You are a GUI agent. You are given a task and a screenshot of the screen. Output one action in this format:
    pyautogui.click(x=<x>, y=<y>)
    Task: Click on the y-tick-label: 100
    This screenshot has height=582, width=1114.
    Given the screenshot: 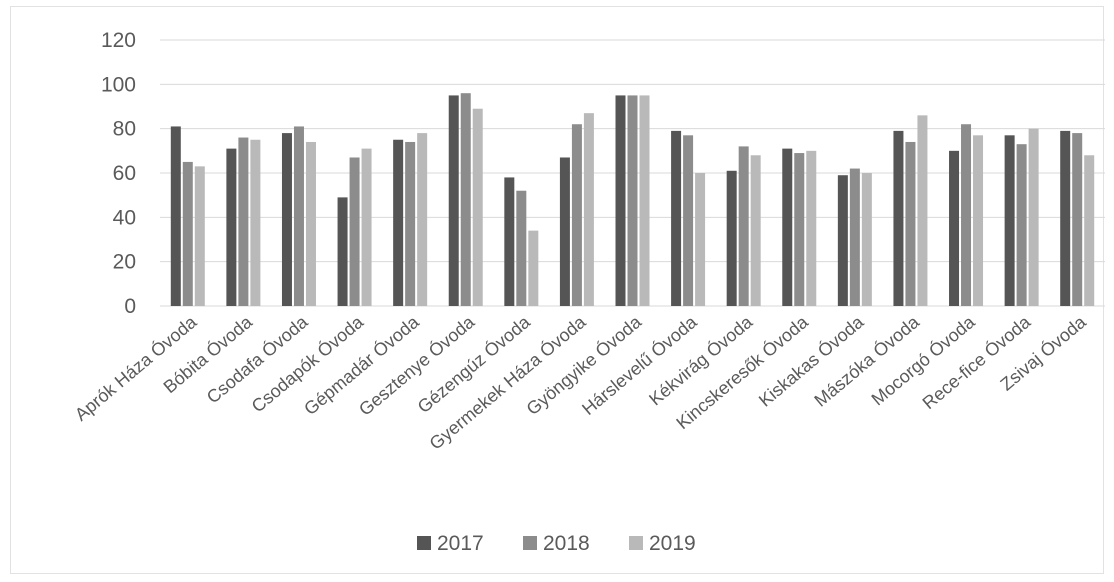 What is the action you would take?
    pyautogui.click(x=118, y=84)
    